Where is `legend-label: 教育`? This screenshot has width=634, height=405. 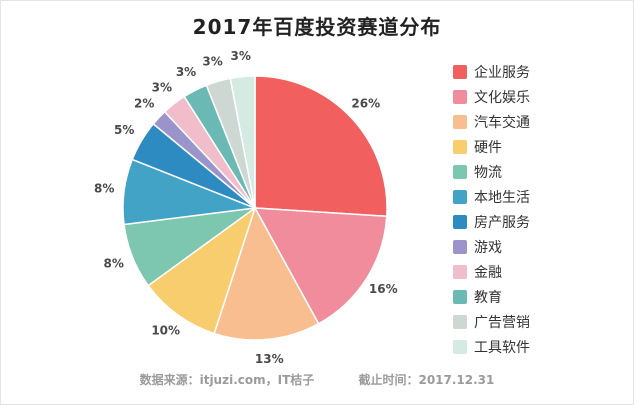 legend-label: 教育 is located at coordinates (488, 298).